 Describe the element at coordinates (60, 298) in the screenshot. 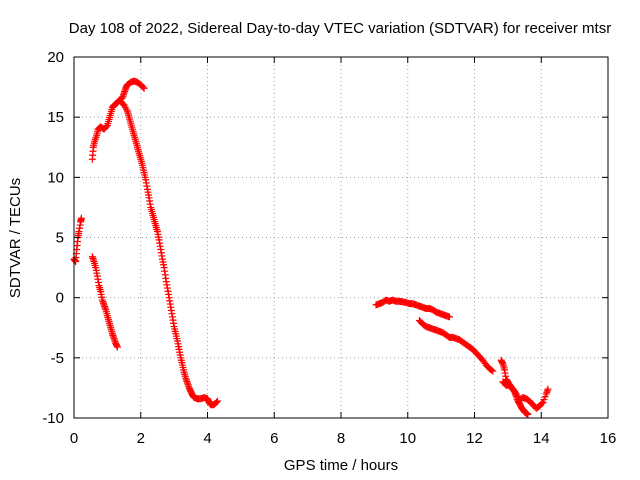

I see `y-tick-label: 0` at that location.